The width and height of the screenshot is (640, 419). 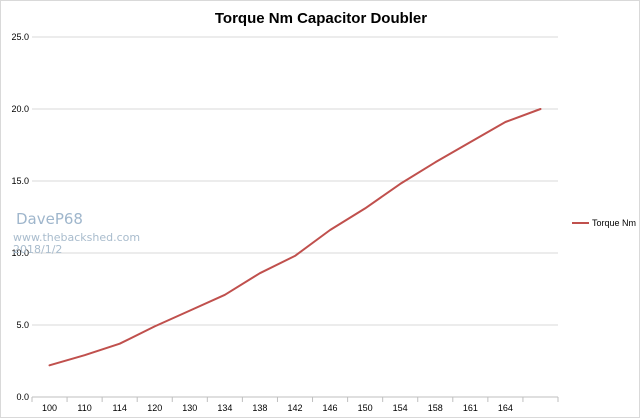 What do you see at coordinates (84, 408) in the screenshot?
I see `x-tick-label: 110` at bounding box center [84, 408].